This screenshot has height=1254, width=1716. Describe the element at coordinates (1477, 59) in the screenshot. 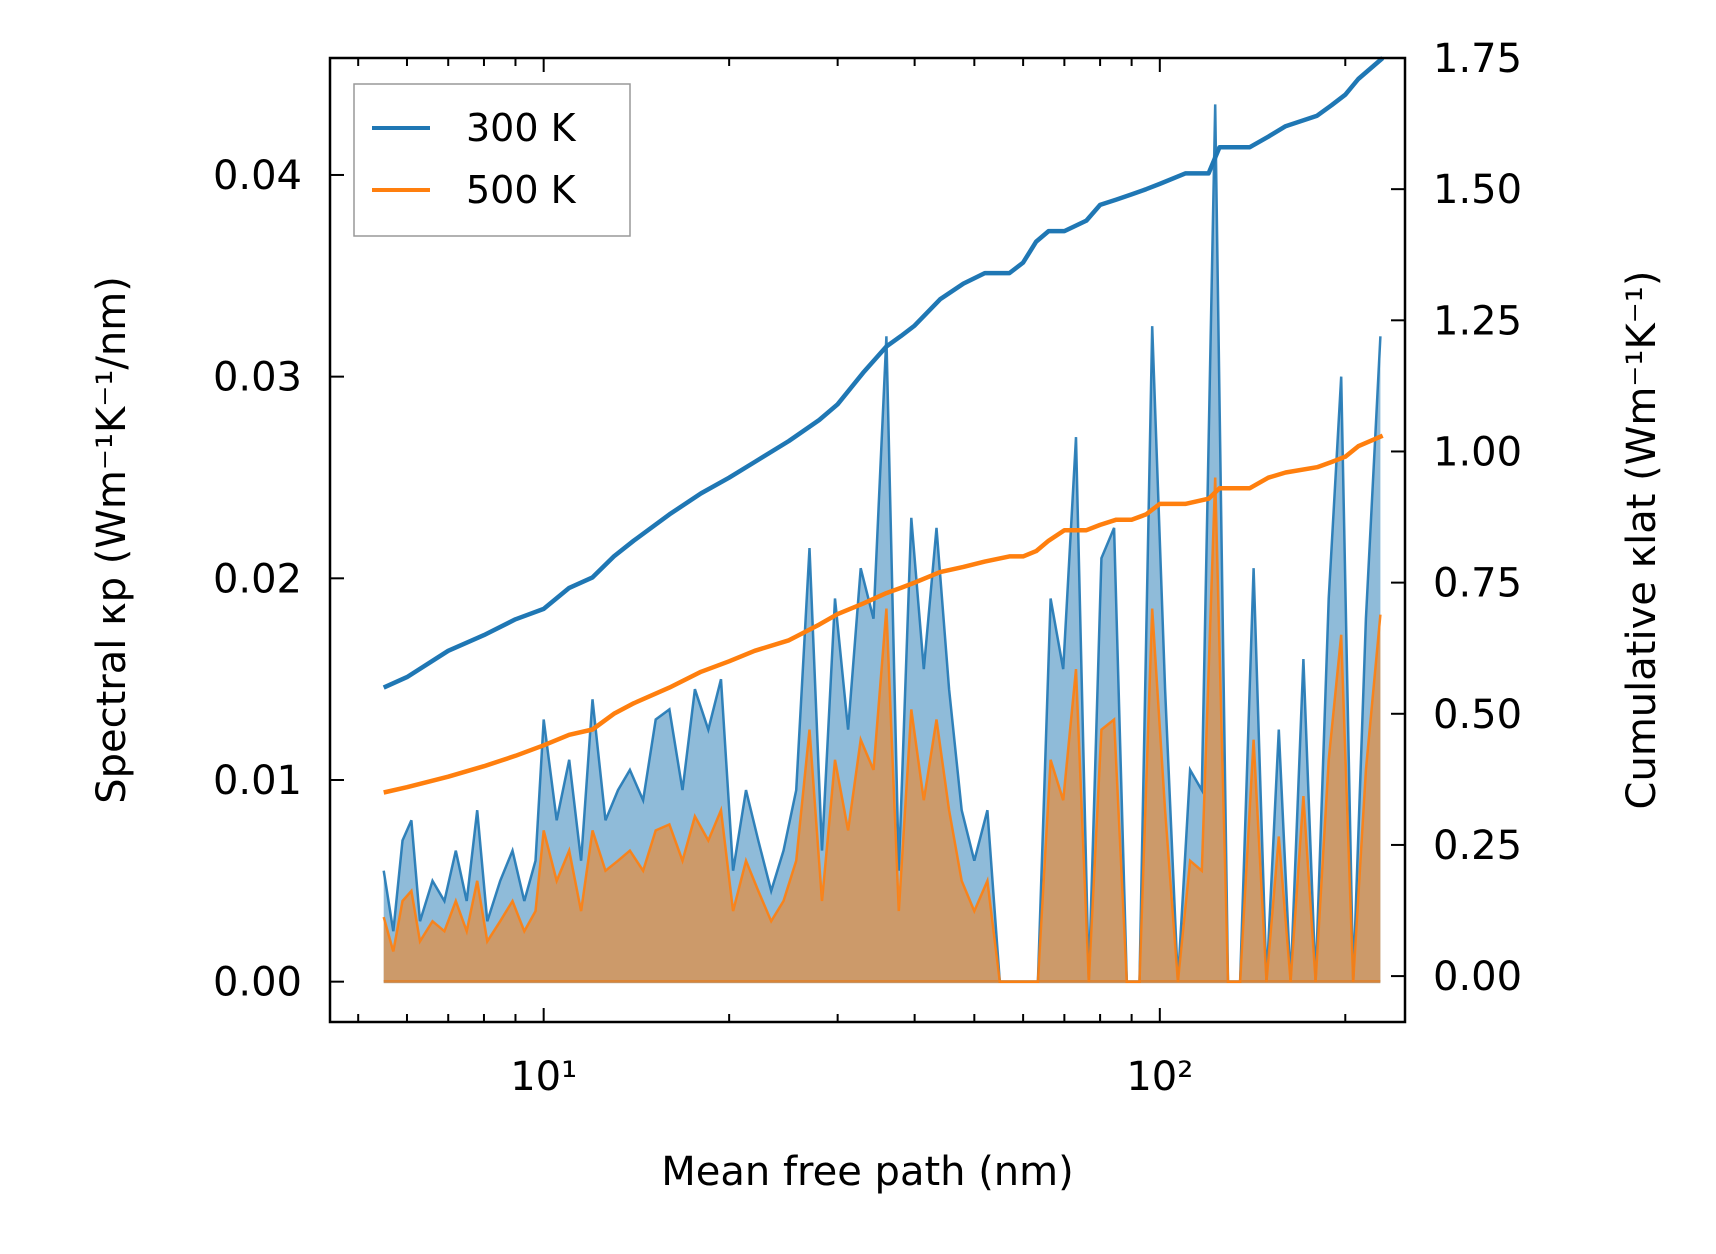

I see `y-right-tick-label: 1.75` at that location.